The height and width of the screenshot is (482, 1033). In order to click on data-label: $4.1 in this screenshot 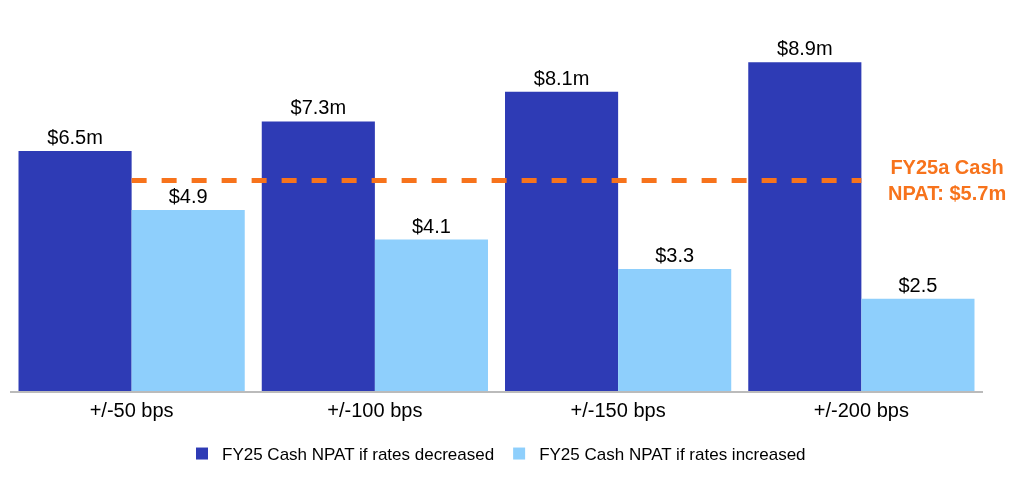, I will do `click(431, 225)`.